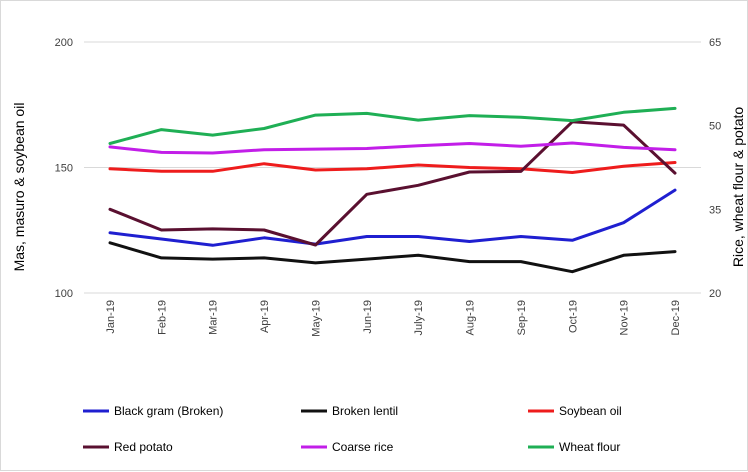 The width and height of the screenshot is (748, 472). What do you see at coordinates (143, 447) in the screenshot?
I see `legend-label-red-potato: Red potato` at bounding box center [143, 447].